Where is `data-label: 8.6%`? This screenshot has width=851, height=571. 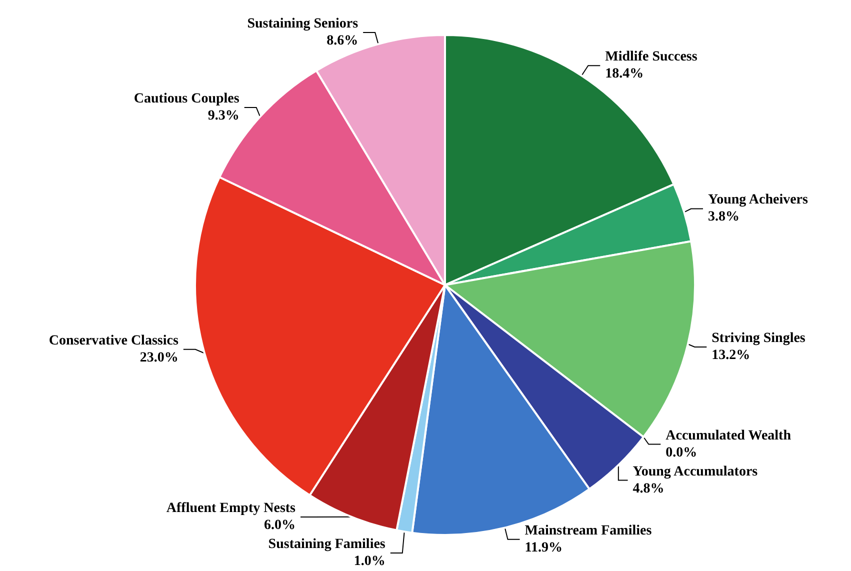 data-label: 8.6% is located at coordinates (342, 41).